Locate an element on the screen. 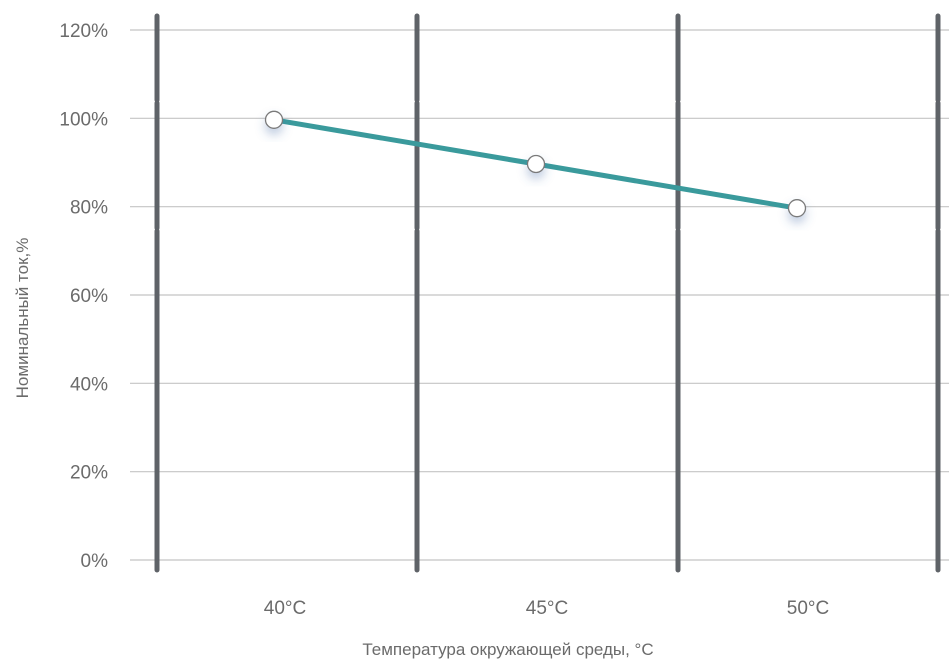  x-tick-label: 45°C is located at coordinates (547, 608).